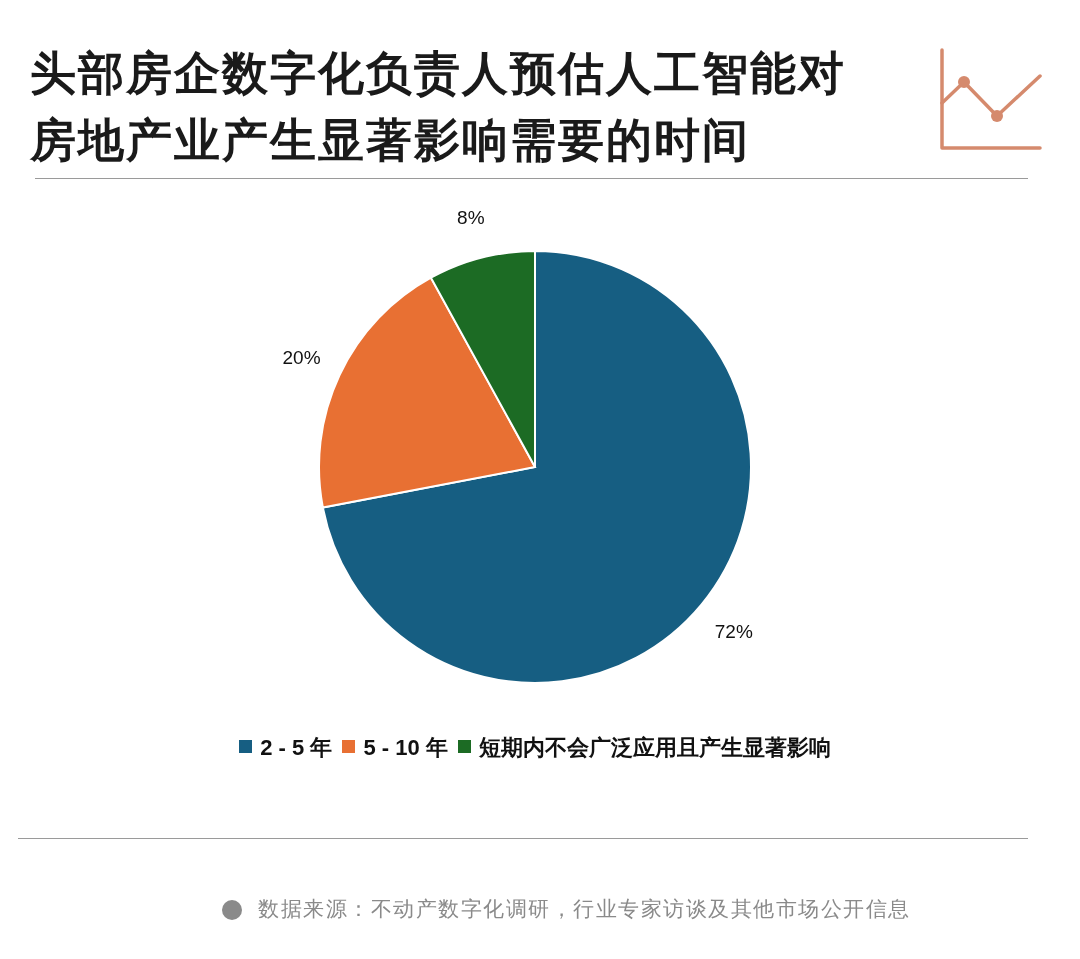  What do you see at coordinates (296, 747) in the screenshot?
I see `legend-label: 2 - 5 年` at bounding box center [296, 747].